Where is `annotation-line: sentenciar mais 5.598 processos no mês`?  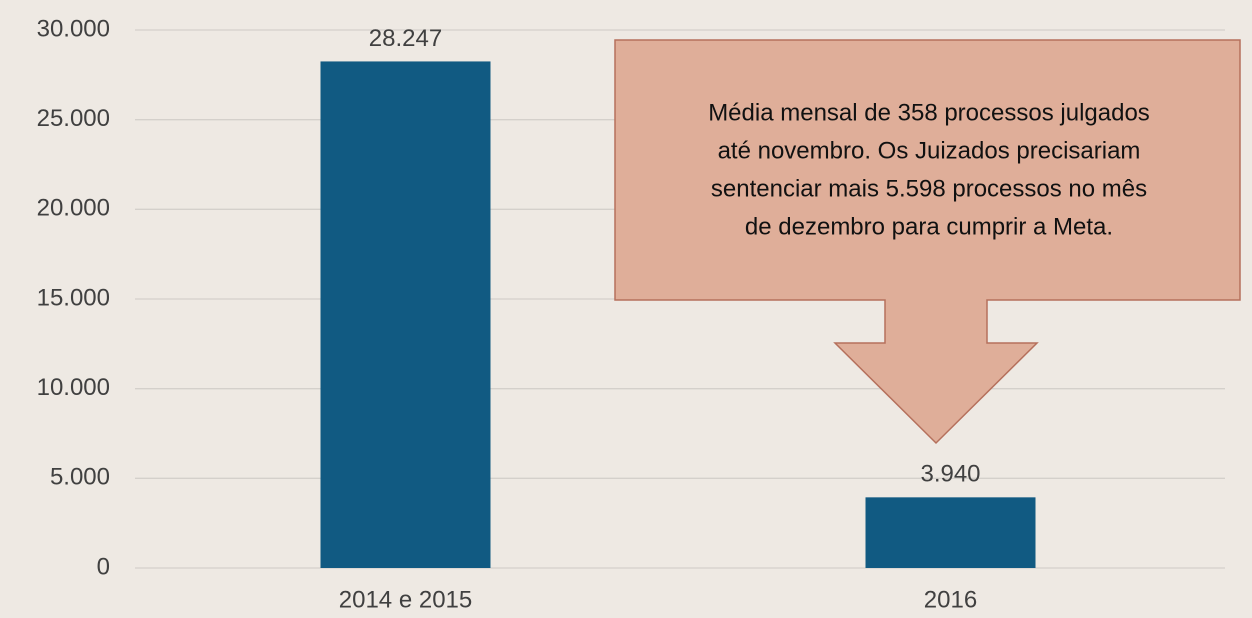
annotation-line: sentenciar mais 5.598 processos no mês is located at coordinates (929, 188).